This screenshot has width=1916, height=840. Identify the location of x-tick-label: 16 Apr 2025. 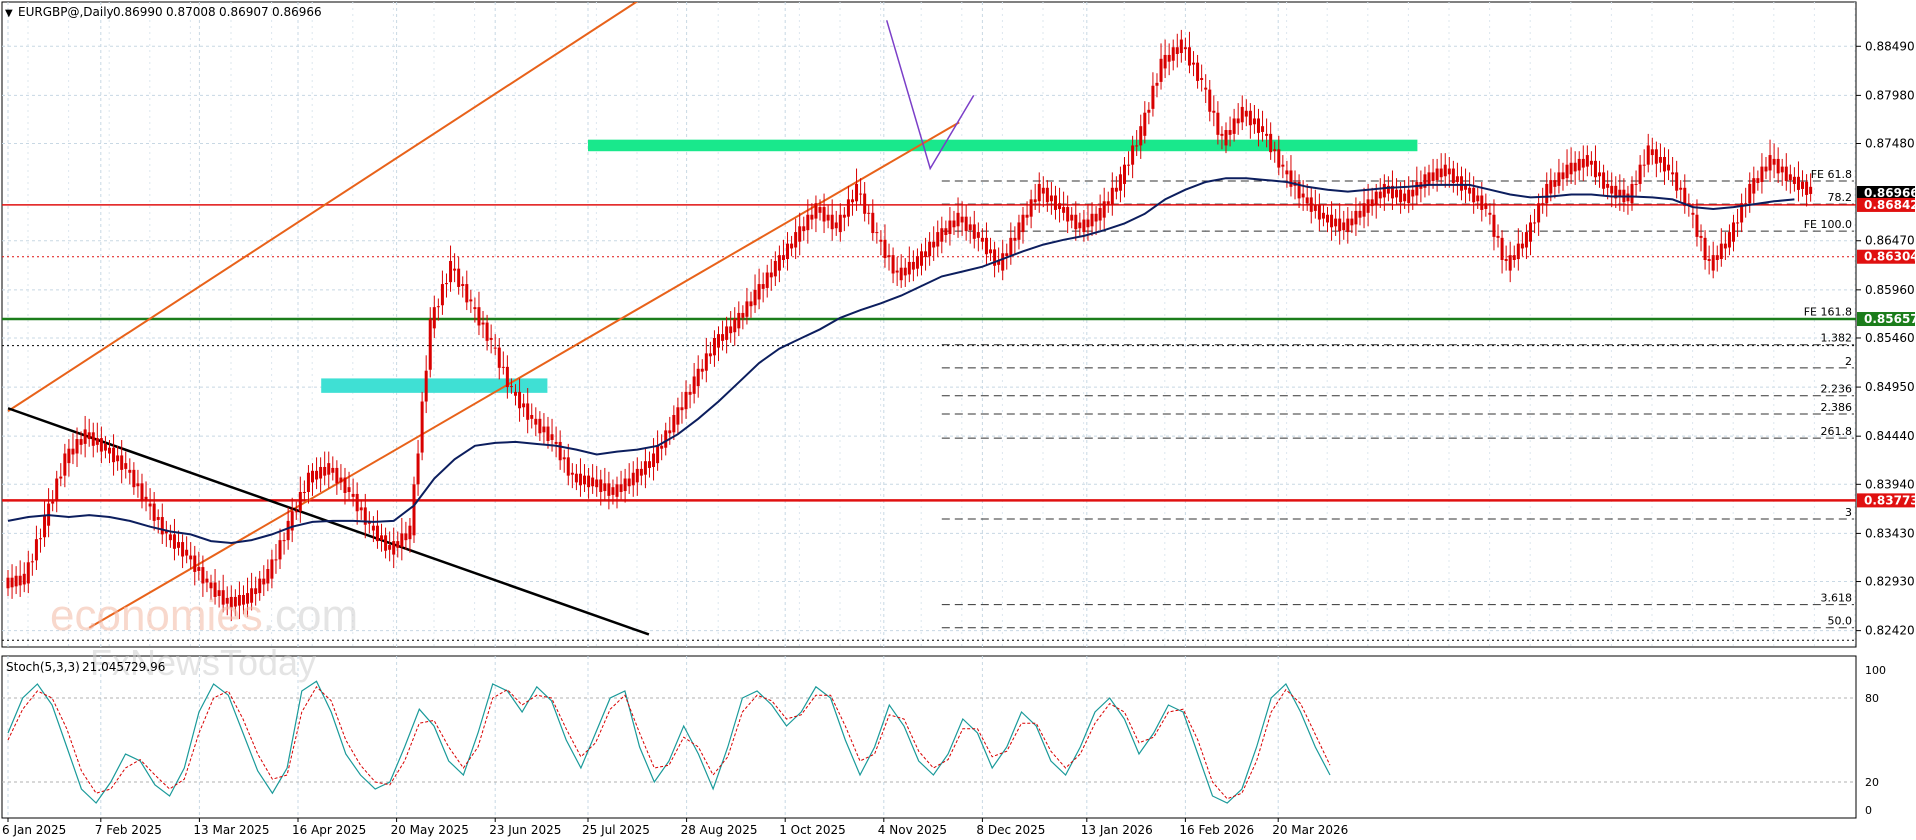
(329, 830).